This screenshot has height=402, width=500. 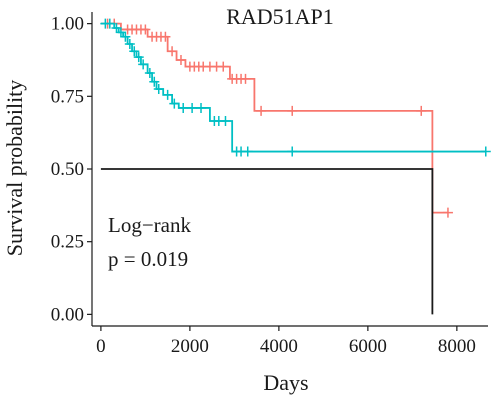 What do you see at coordinates (279, 346) in the screenshot?
I see `x-tick-label: 4000` at bounding box center [279, 346].